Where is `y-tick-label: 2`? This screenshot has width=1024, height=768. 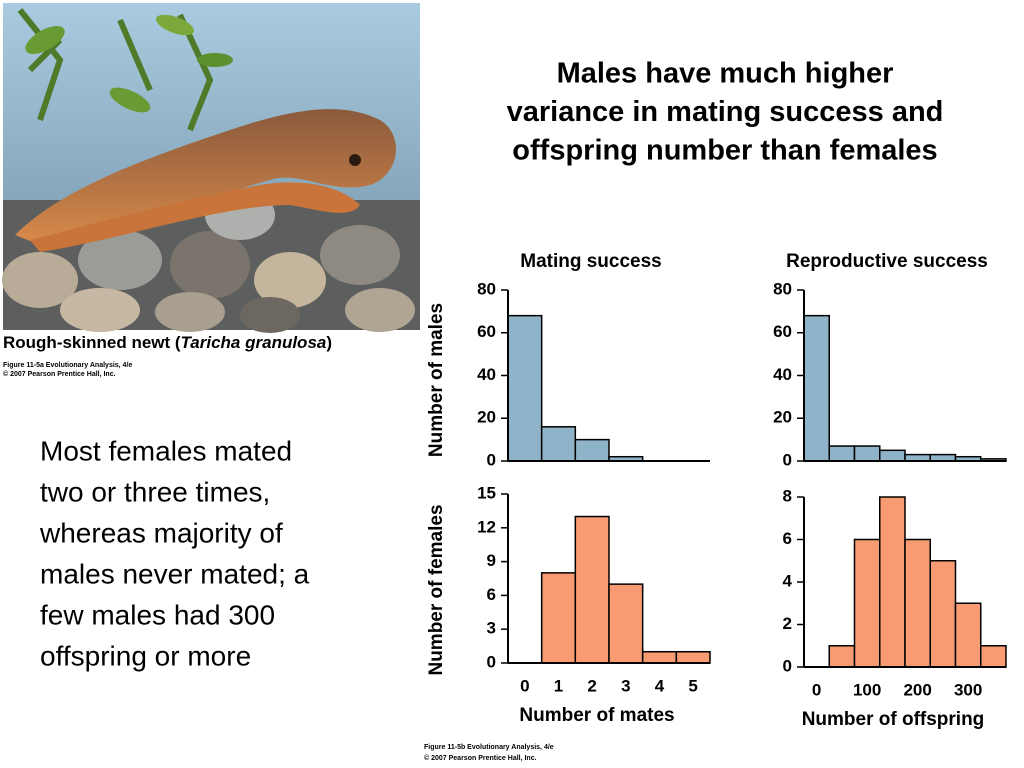 y-tick-label: 2 is located at coordinates (787, 623).